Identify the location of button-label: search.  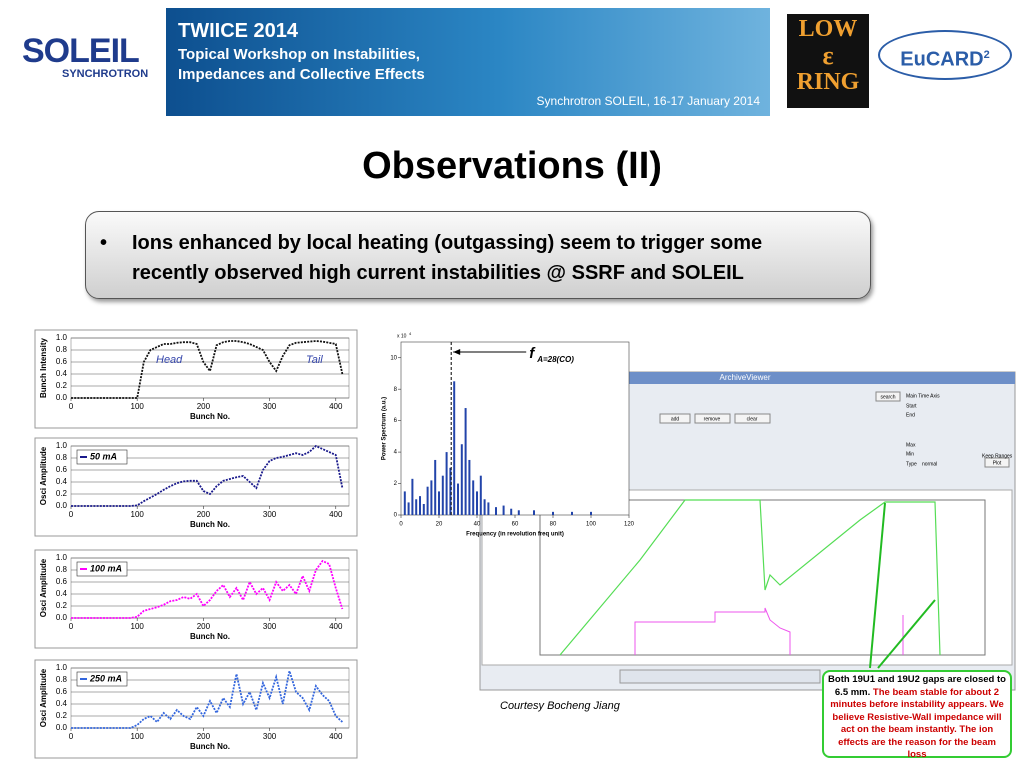
(887, 397).